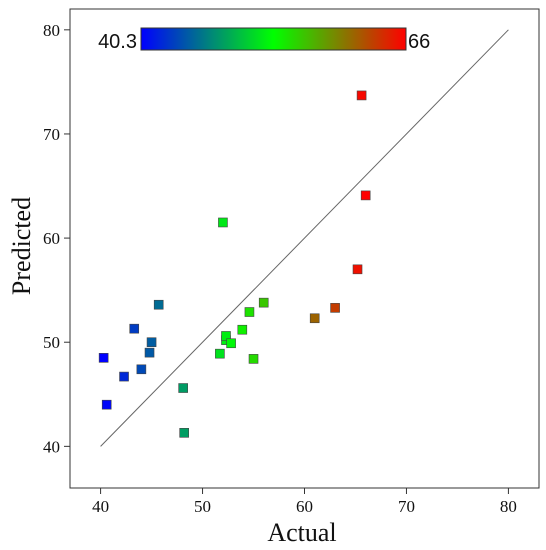 The image size is (546, 550). What do you see at coordinates (51, 342) in the screenshot?
I see `y-tick-label: 50` at bounding box center [51, 342].